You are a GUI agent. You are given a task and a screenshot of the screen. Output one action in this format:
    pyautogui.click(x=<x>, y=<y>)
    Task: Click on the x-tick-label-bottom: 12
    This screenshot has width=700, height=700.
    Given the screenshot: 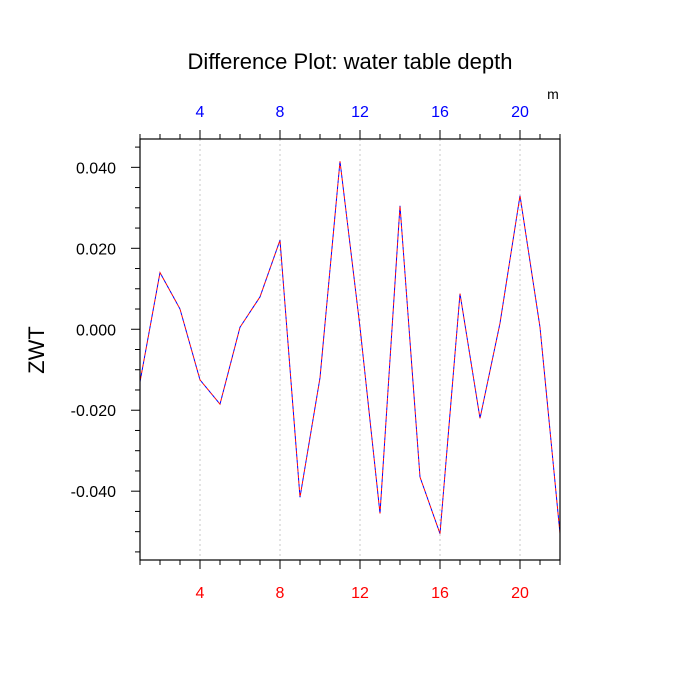 What is the action you would take?
    pyautogui.click(x=360, y=593)
    